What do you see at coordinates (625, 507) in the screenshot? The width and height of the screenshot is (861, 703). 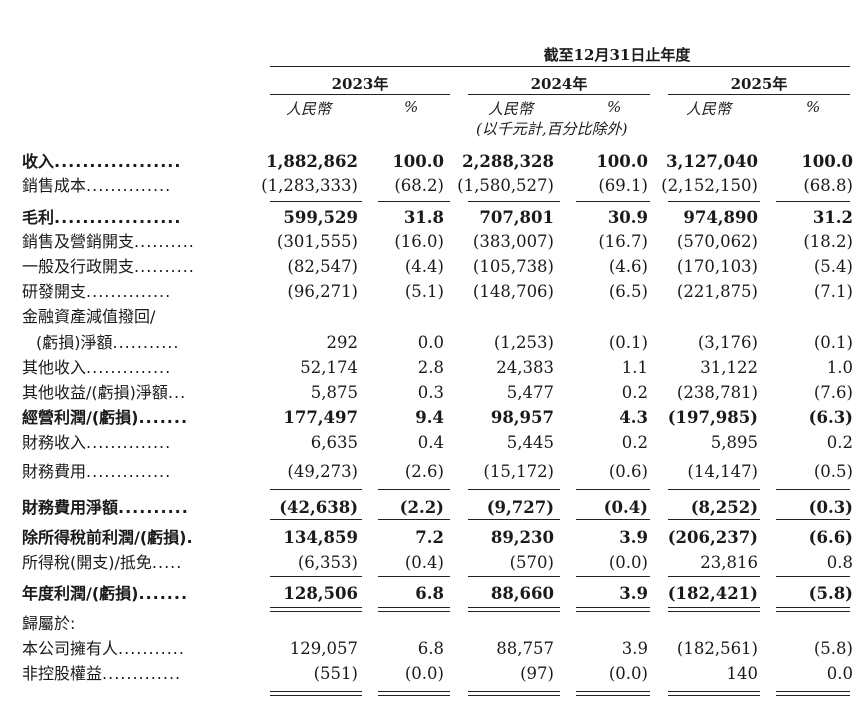 I see `value-cell: (0.4)` at bounding box center [625, 507].